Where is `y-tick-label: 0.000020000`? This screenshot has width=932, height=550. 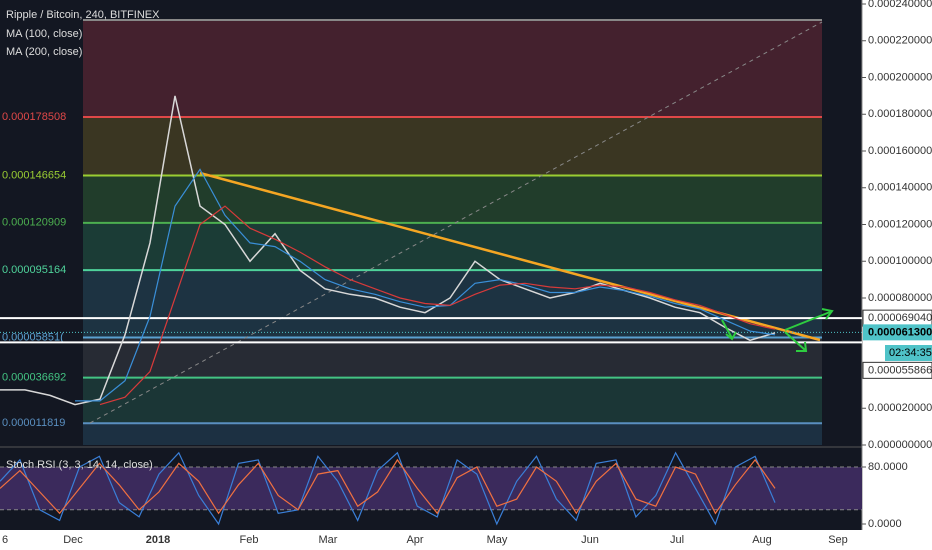 y-tick-label: 0.000020000 is located at coordinates (900, 408).